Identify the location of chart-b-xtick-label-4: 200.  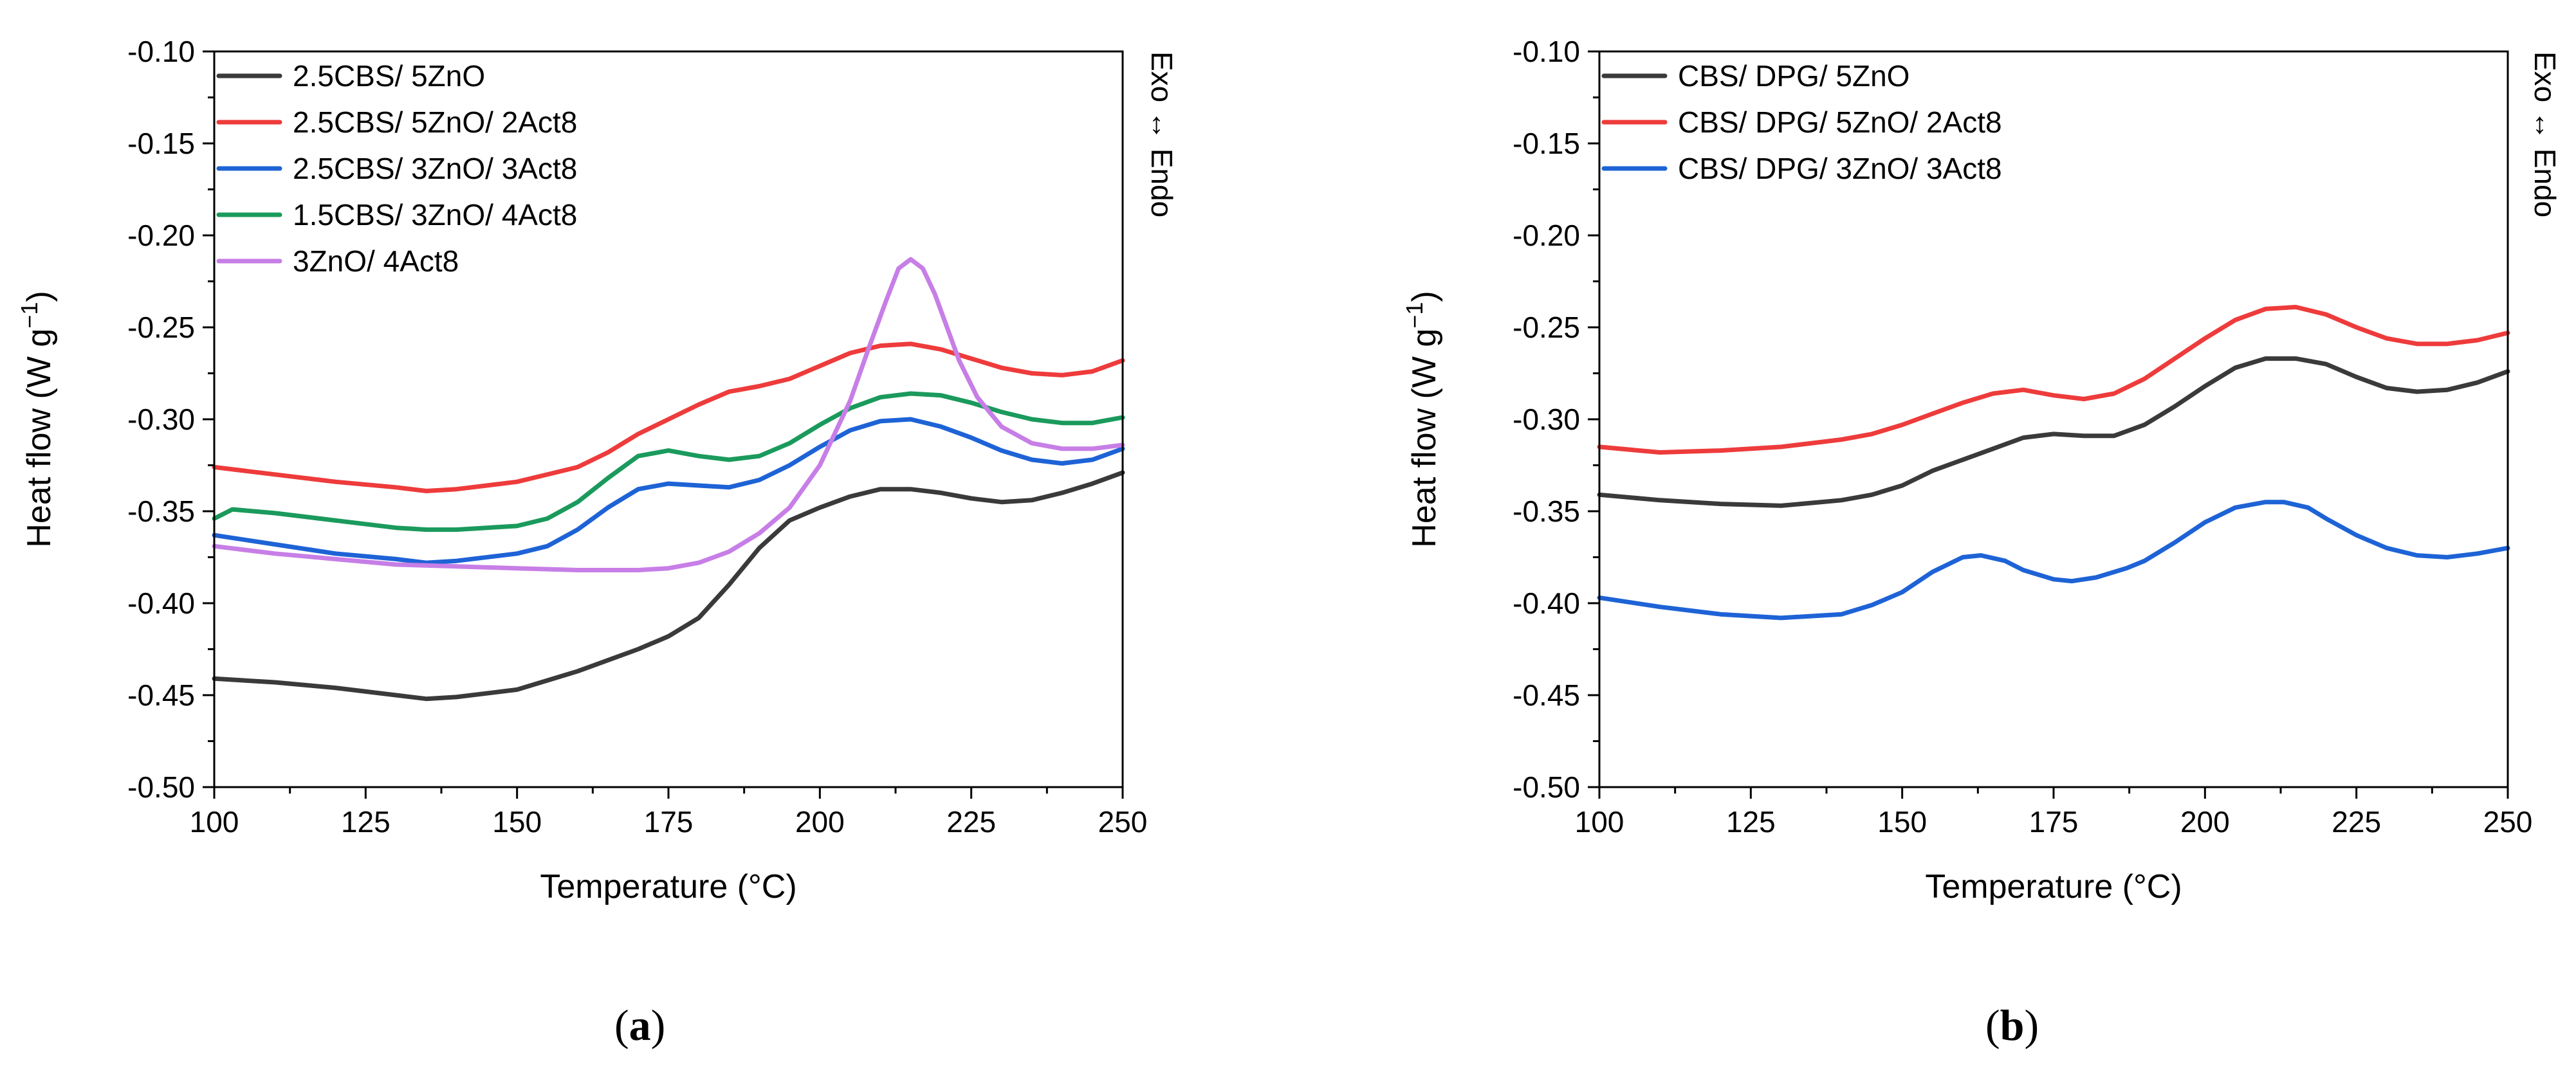
(2205, 822).